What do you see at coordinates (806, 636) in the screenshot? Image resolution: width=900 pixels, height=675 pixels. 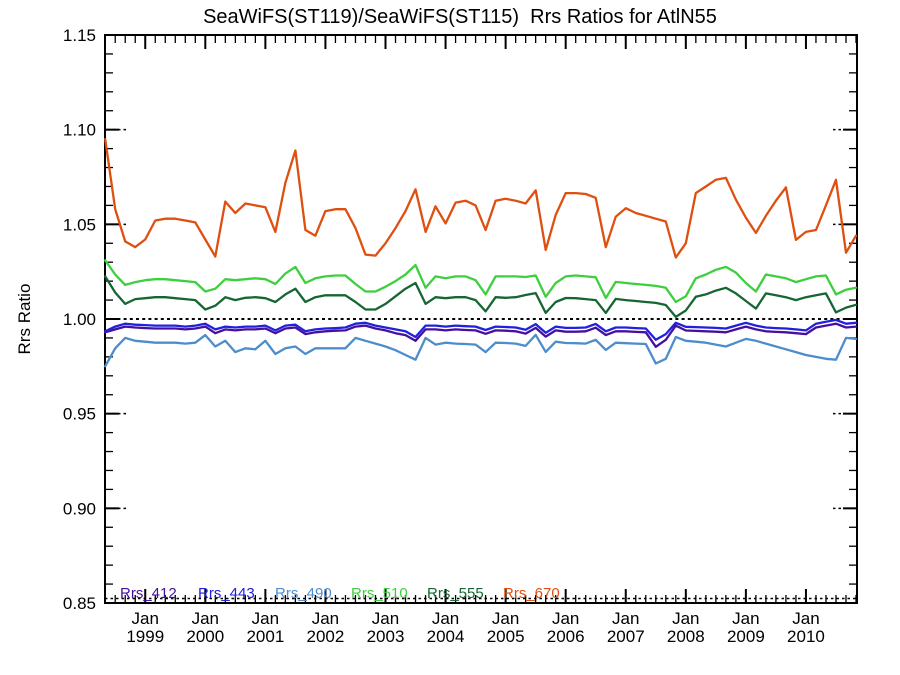 I see `svg-text: 2010` at bounding box center [806, 636].